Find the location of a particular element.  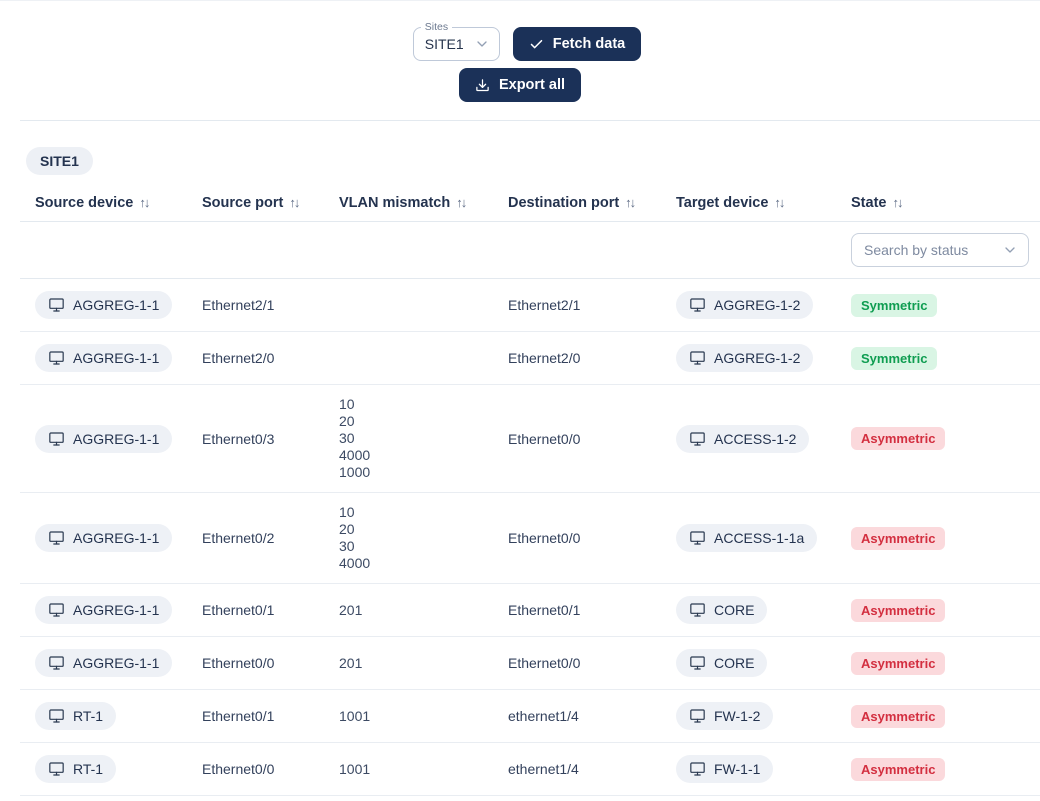

toolbar-row-fetch: Sites SITE1 Fetch data is located at coordinates (527, 41).